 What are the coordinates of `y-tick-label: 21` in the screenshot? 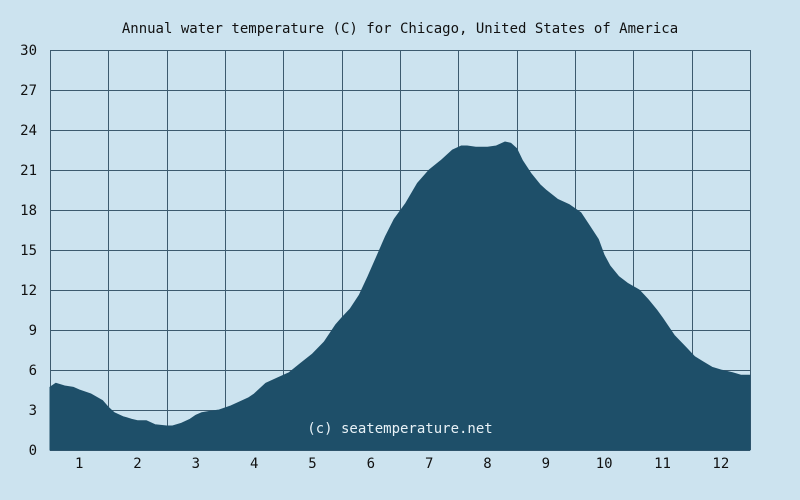 It's located at (28, 171).